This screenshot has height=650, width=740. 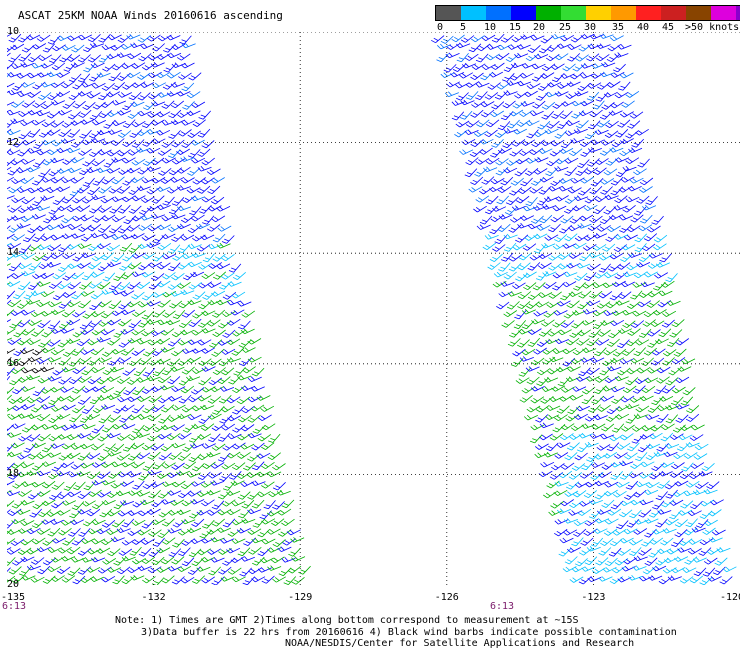 I want to click on legend-label: 40, so click(x=643, y=27).